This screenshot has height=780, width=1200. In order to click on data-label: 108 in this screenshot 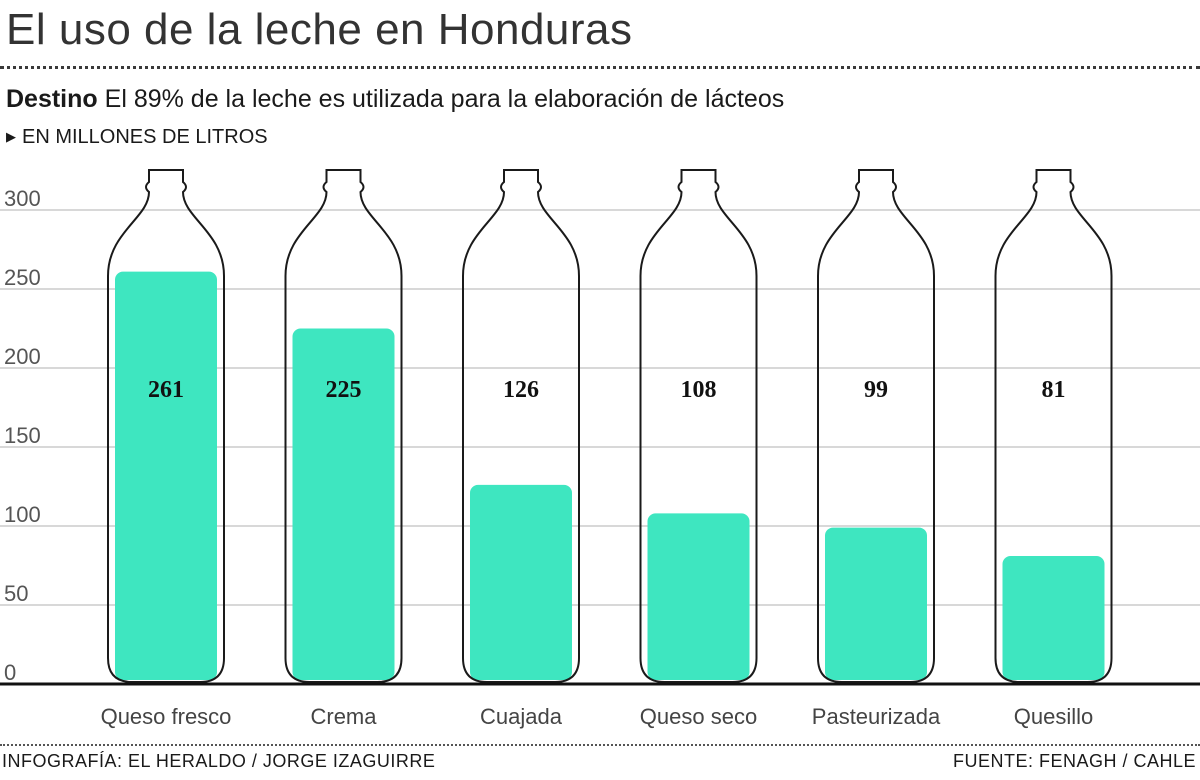, I will do `click(699, 390)`.